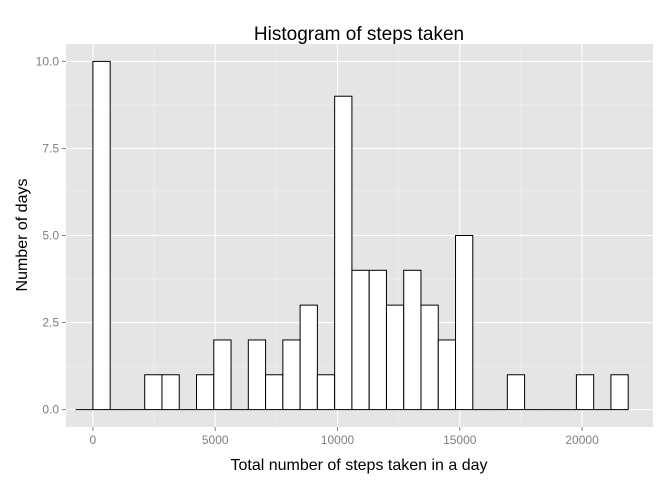 Image resolution: width=672 pixels, height=480 pixels. I want to click on y-tick-label: 10.0, so click(48, 61).